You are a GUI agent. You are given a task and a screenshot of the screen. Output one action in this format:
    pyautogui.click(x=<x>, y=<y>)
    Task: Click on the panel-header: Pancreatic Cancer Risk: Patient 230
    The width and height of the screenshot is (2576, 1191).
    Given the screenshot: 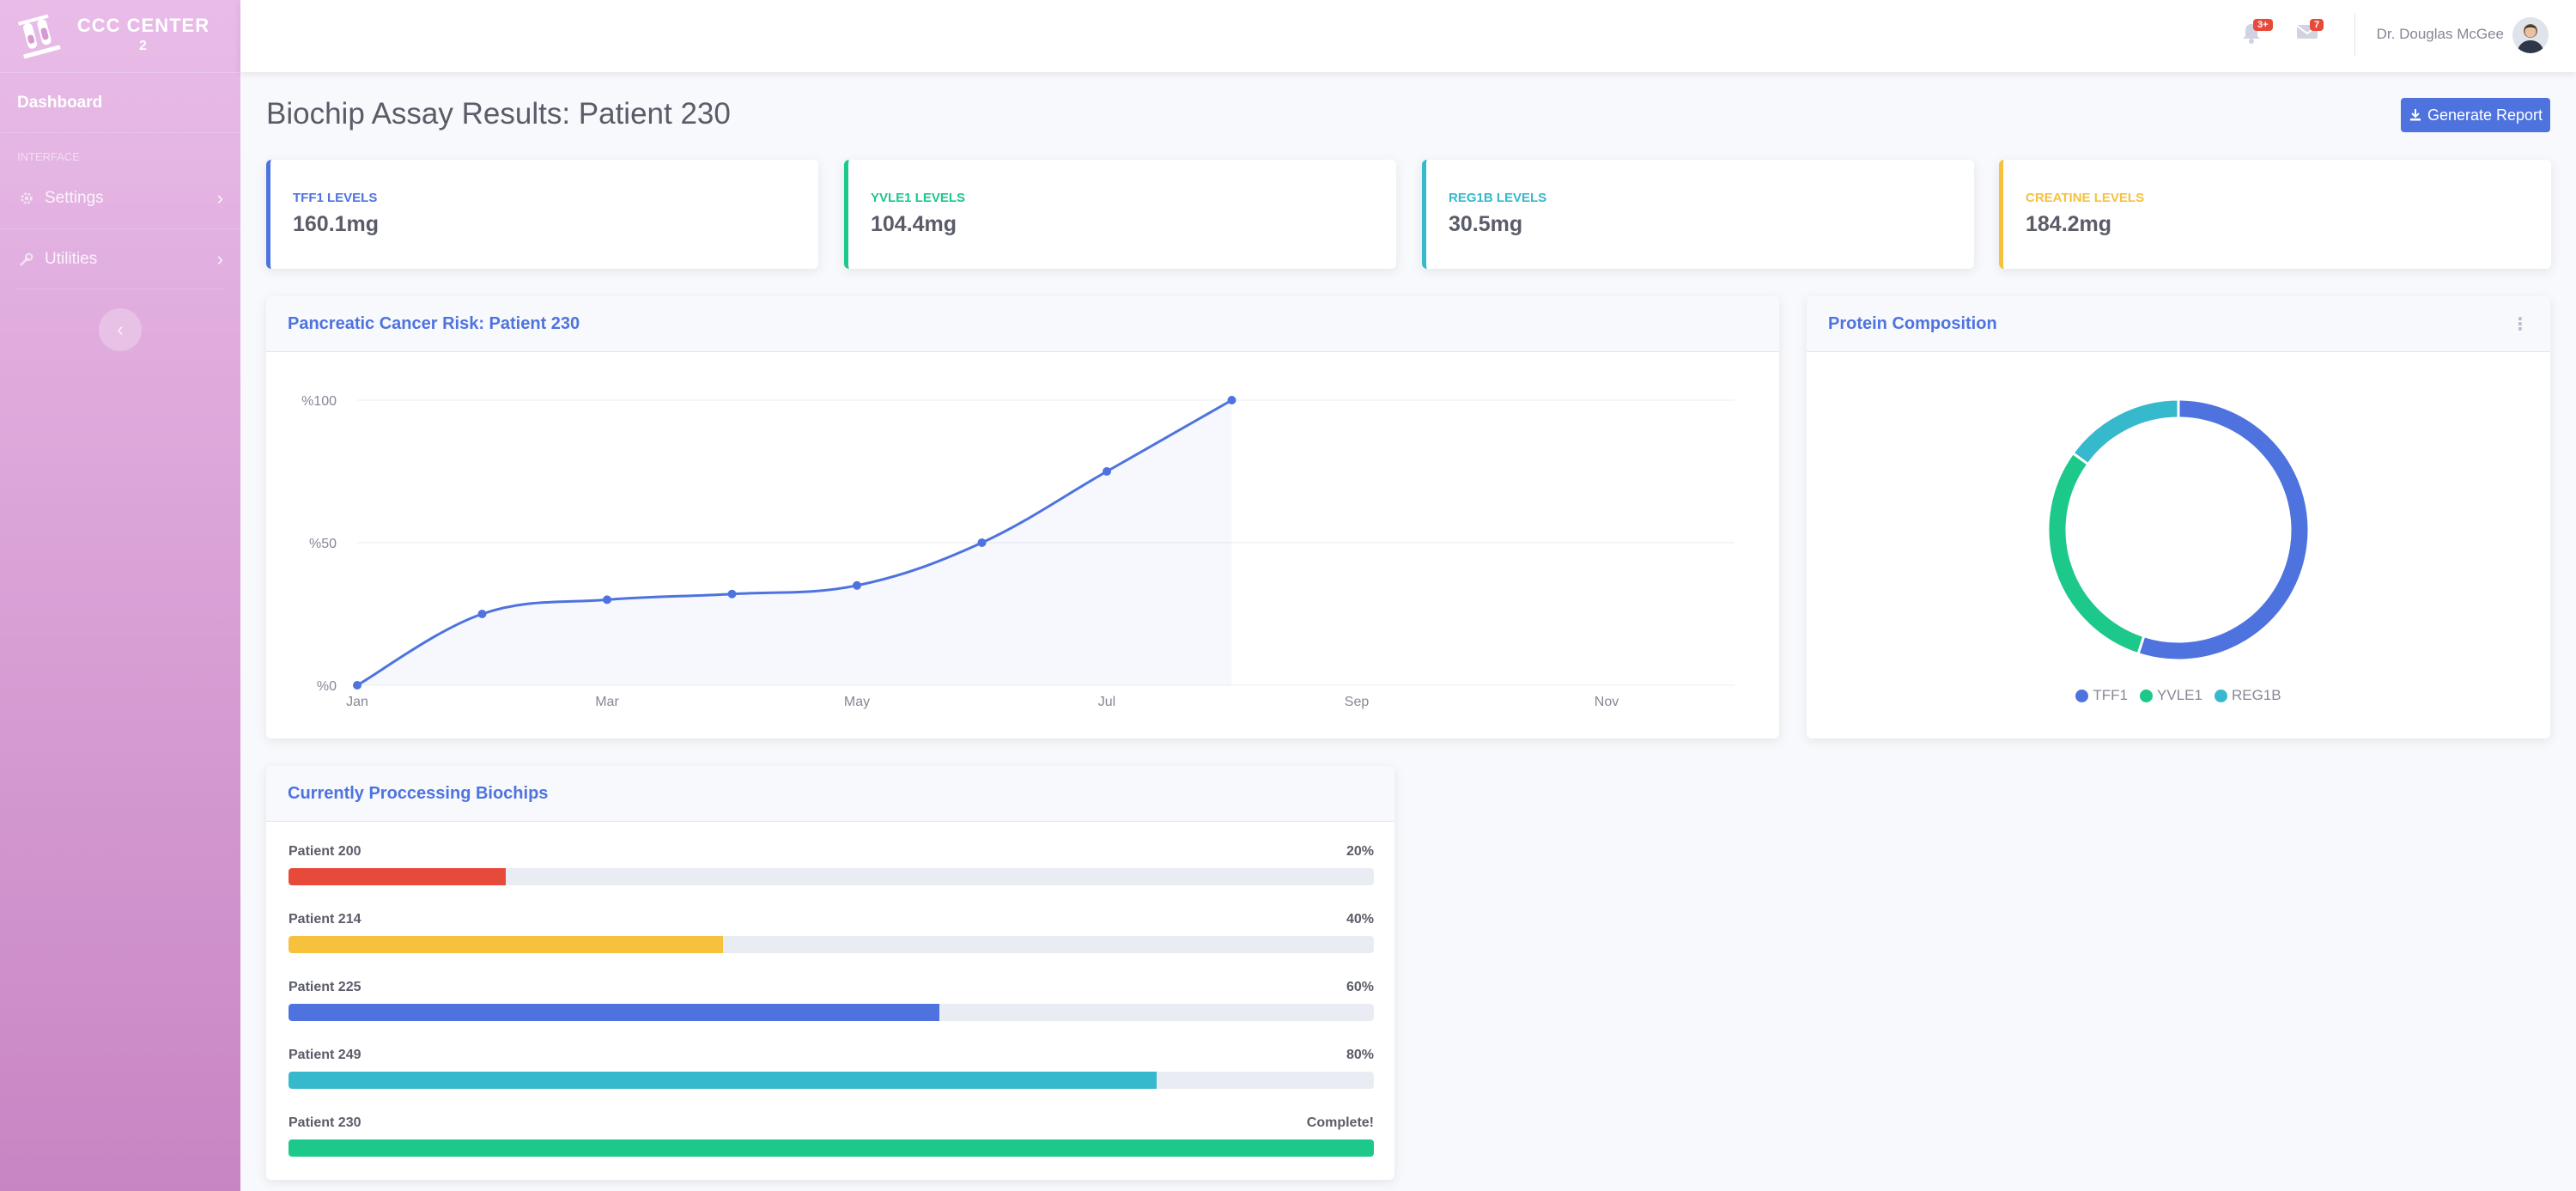 What is the action you would take?
    pyautogui.click(x=1023, y=324)
    